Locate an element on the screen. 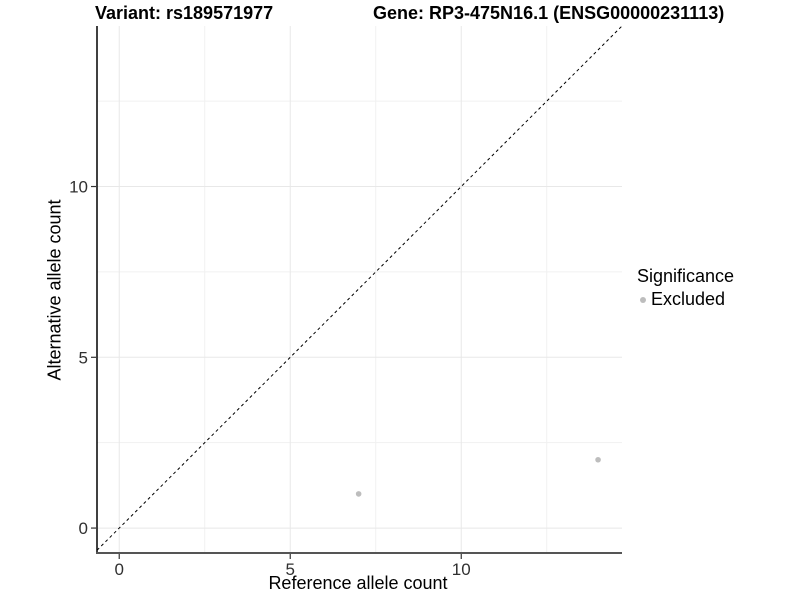  y-tick-label: 5 is located at coordinates (83, 357).